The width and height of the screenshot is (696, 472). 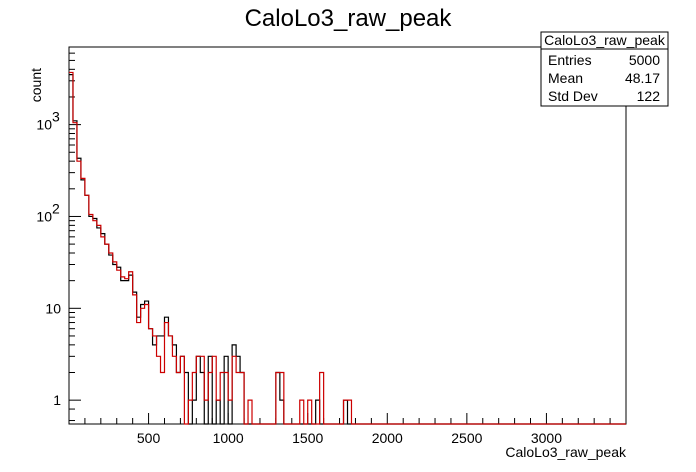 What do you see at coordinates (565, 78) in the screenshot?
I see `stats-mean-label: Mean` at bounding box center [565, 78].